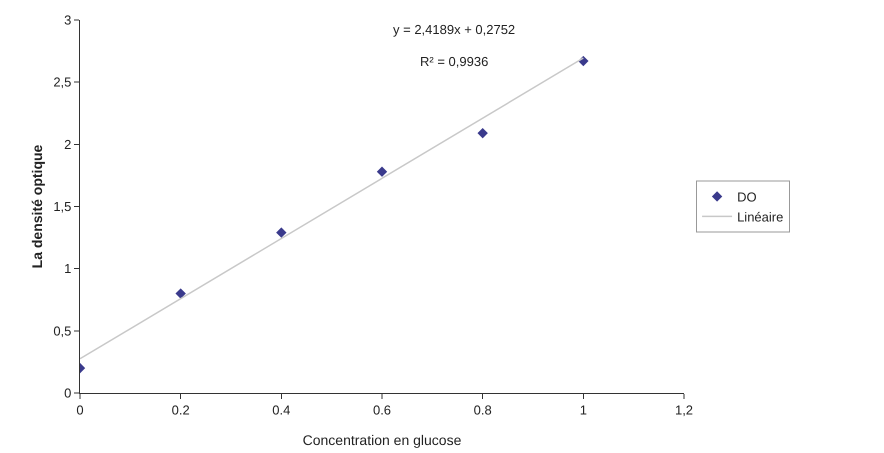  I want to click on annotation: y = 2,4189x + 0,2752, so click(454, 29).